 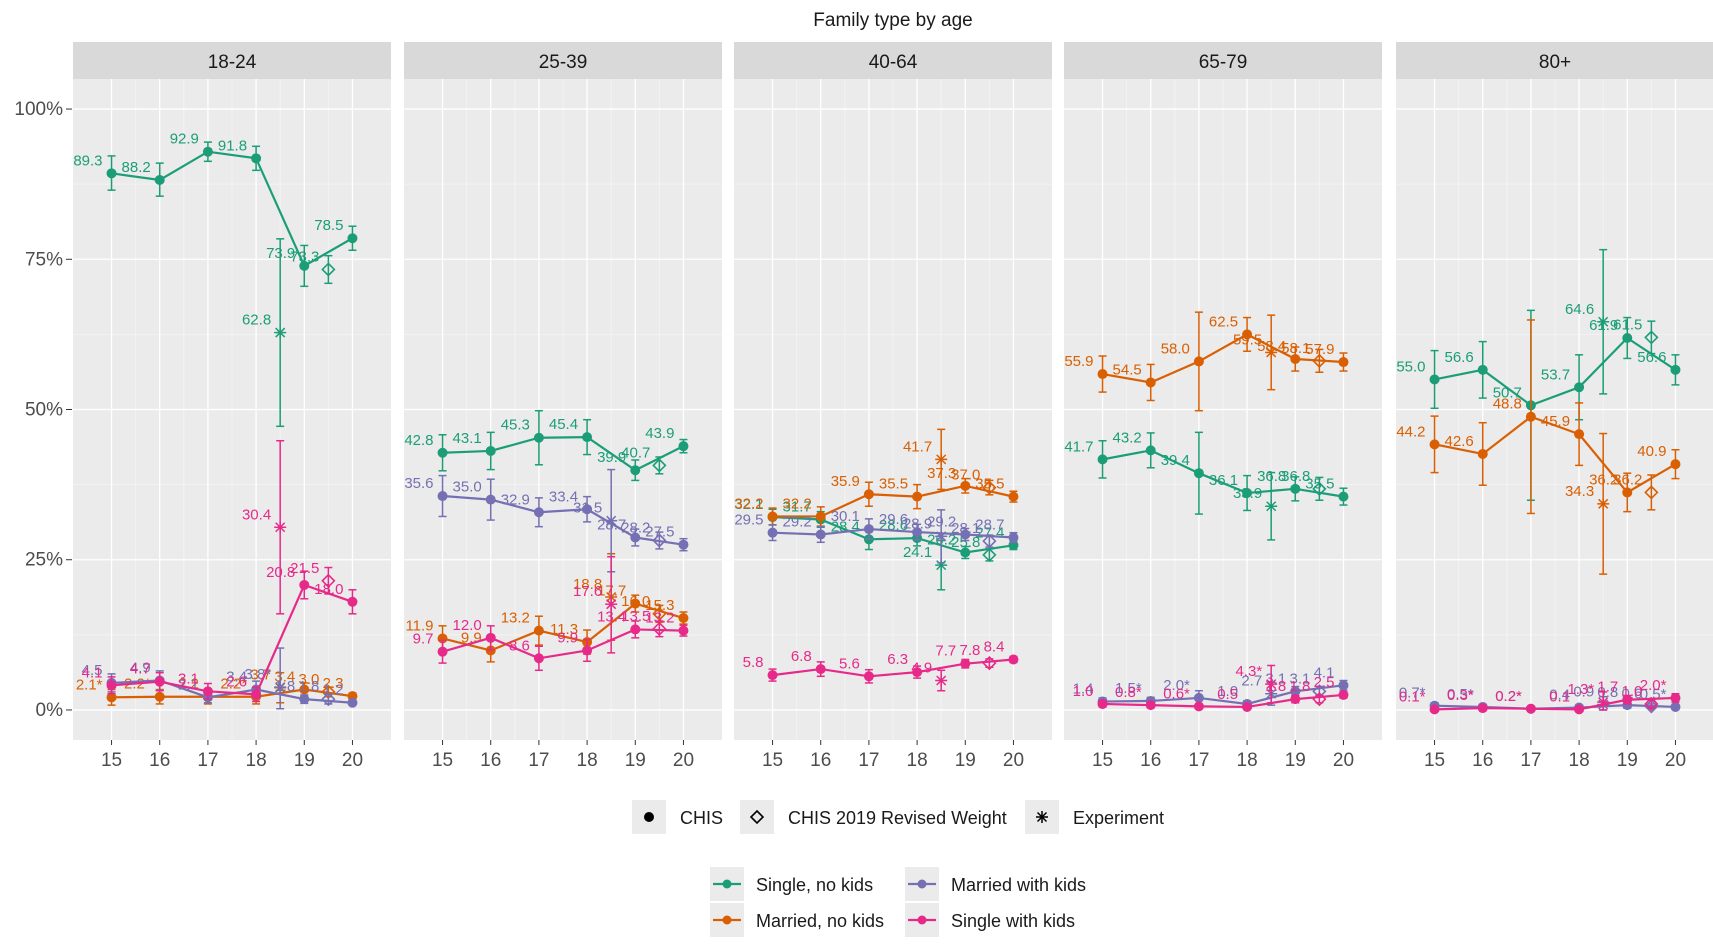 What do you see at coordinates (256, 320) in the screenshot?
I see `data-label: 62.8` at bounding box center [256, 320].